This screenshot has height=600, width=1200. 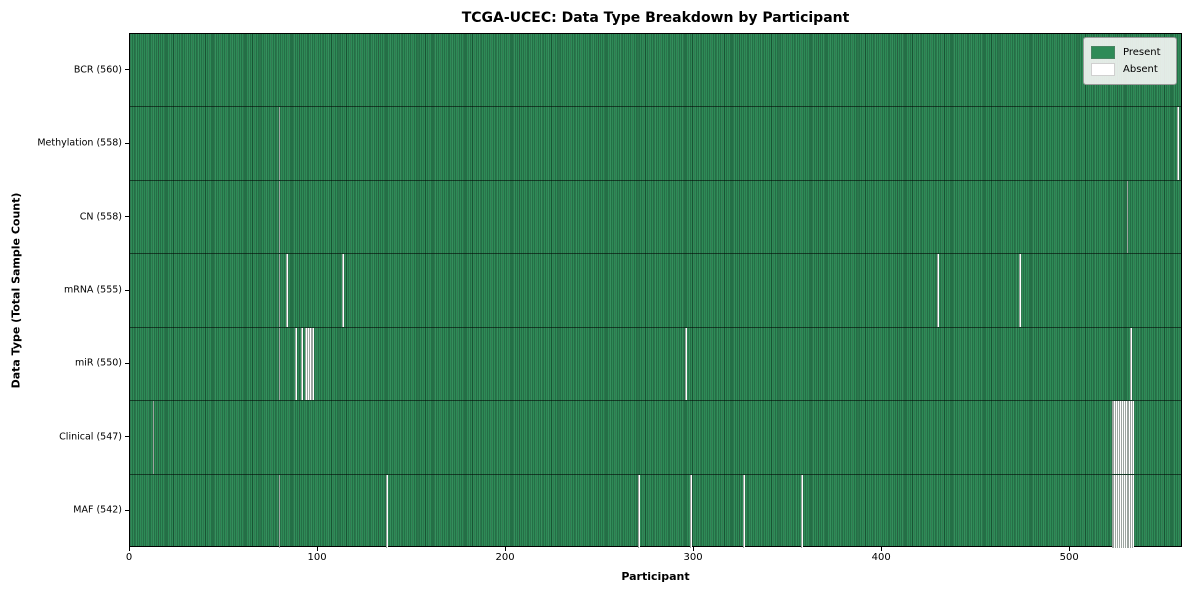 I want to click on present-swatch-icon, so click(x=1103, y=52).